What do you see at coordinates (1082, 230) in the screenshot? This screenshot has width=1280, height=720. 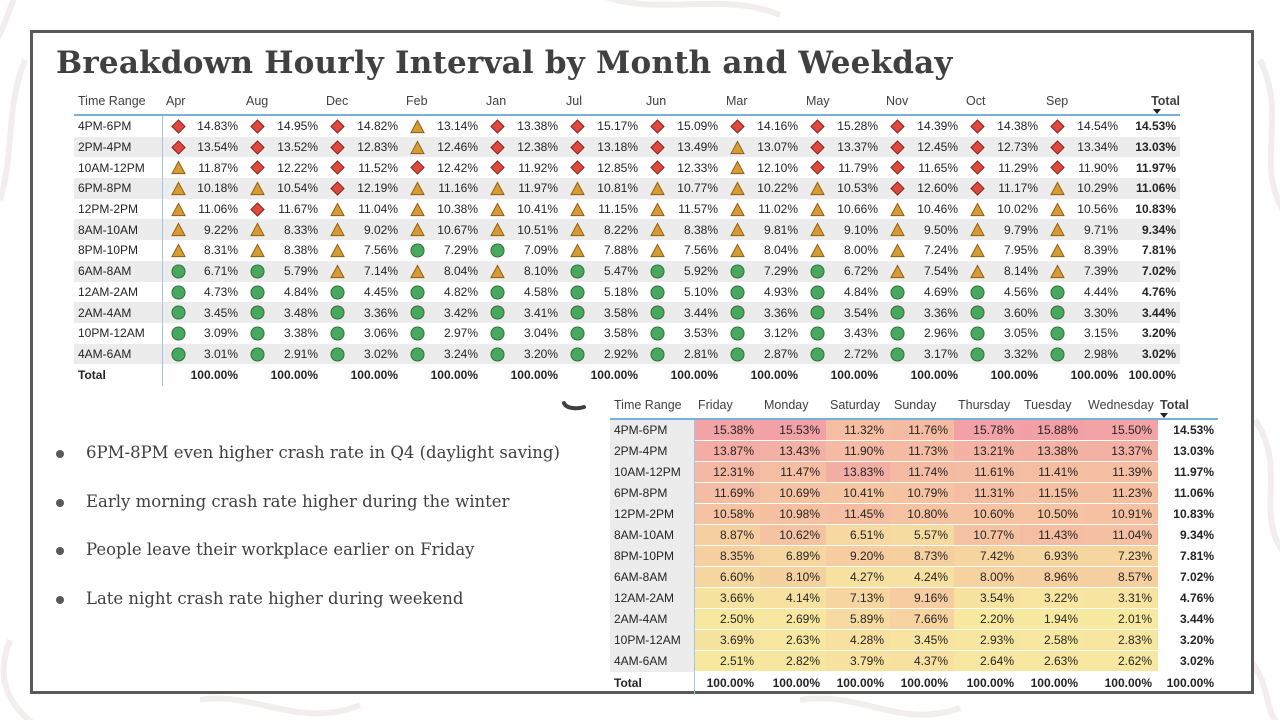 I see `table-cell: 9.71%` at bounding box center [1082, 230].